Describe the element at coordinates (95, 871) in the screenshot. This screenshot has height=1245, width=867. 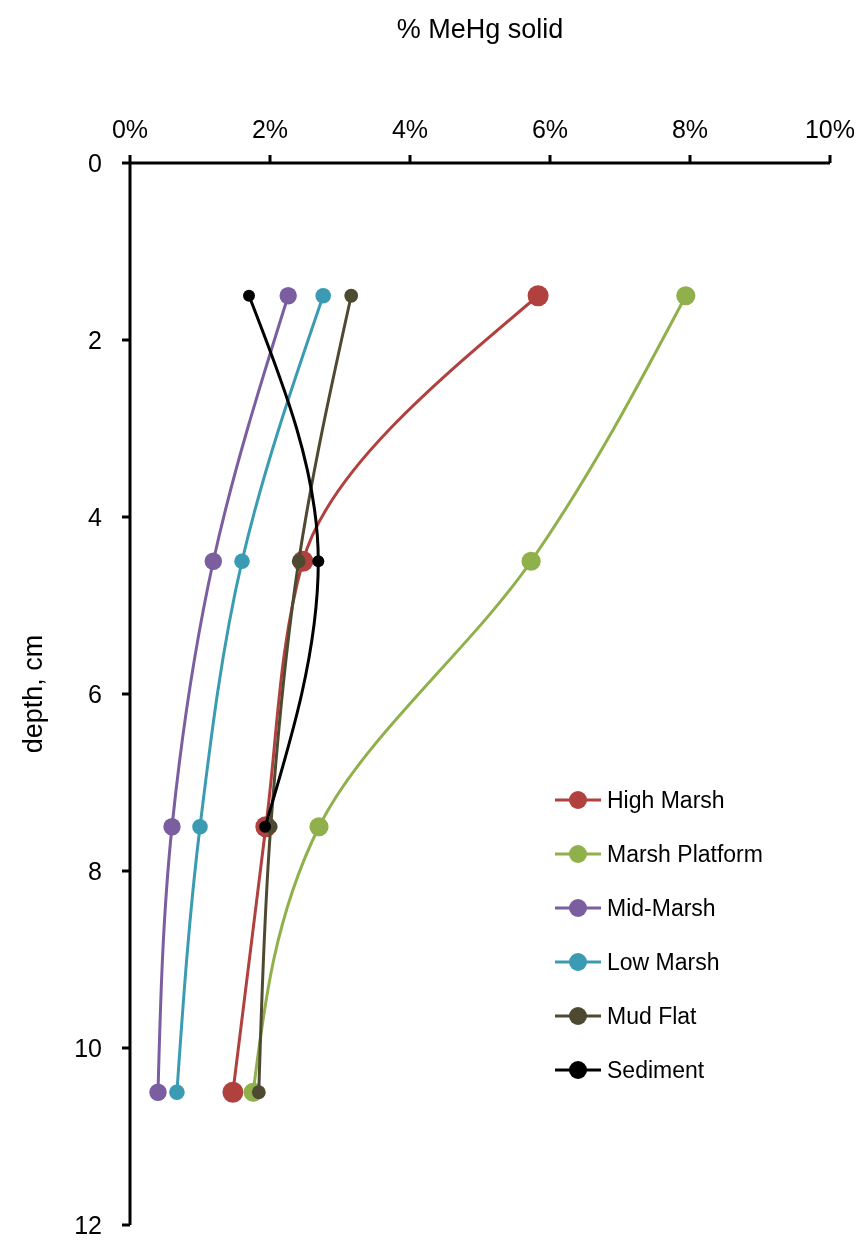
I see `y-tick-label: 8` at that location.